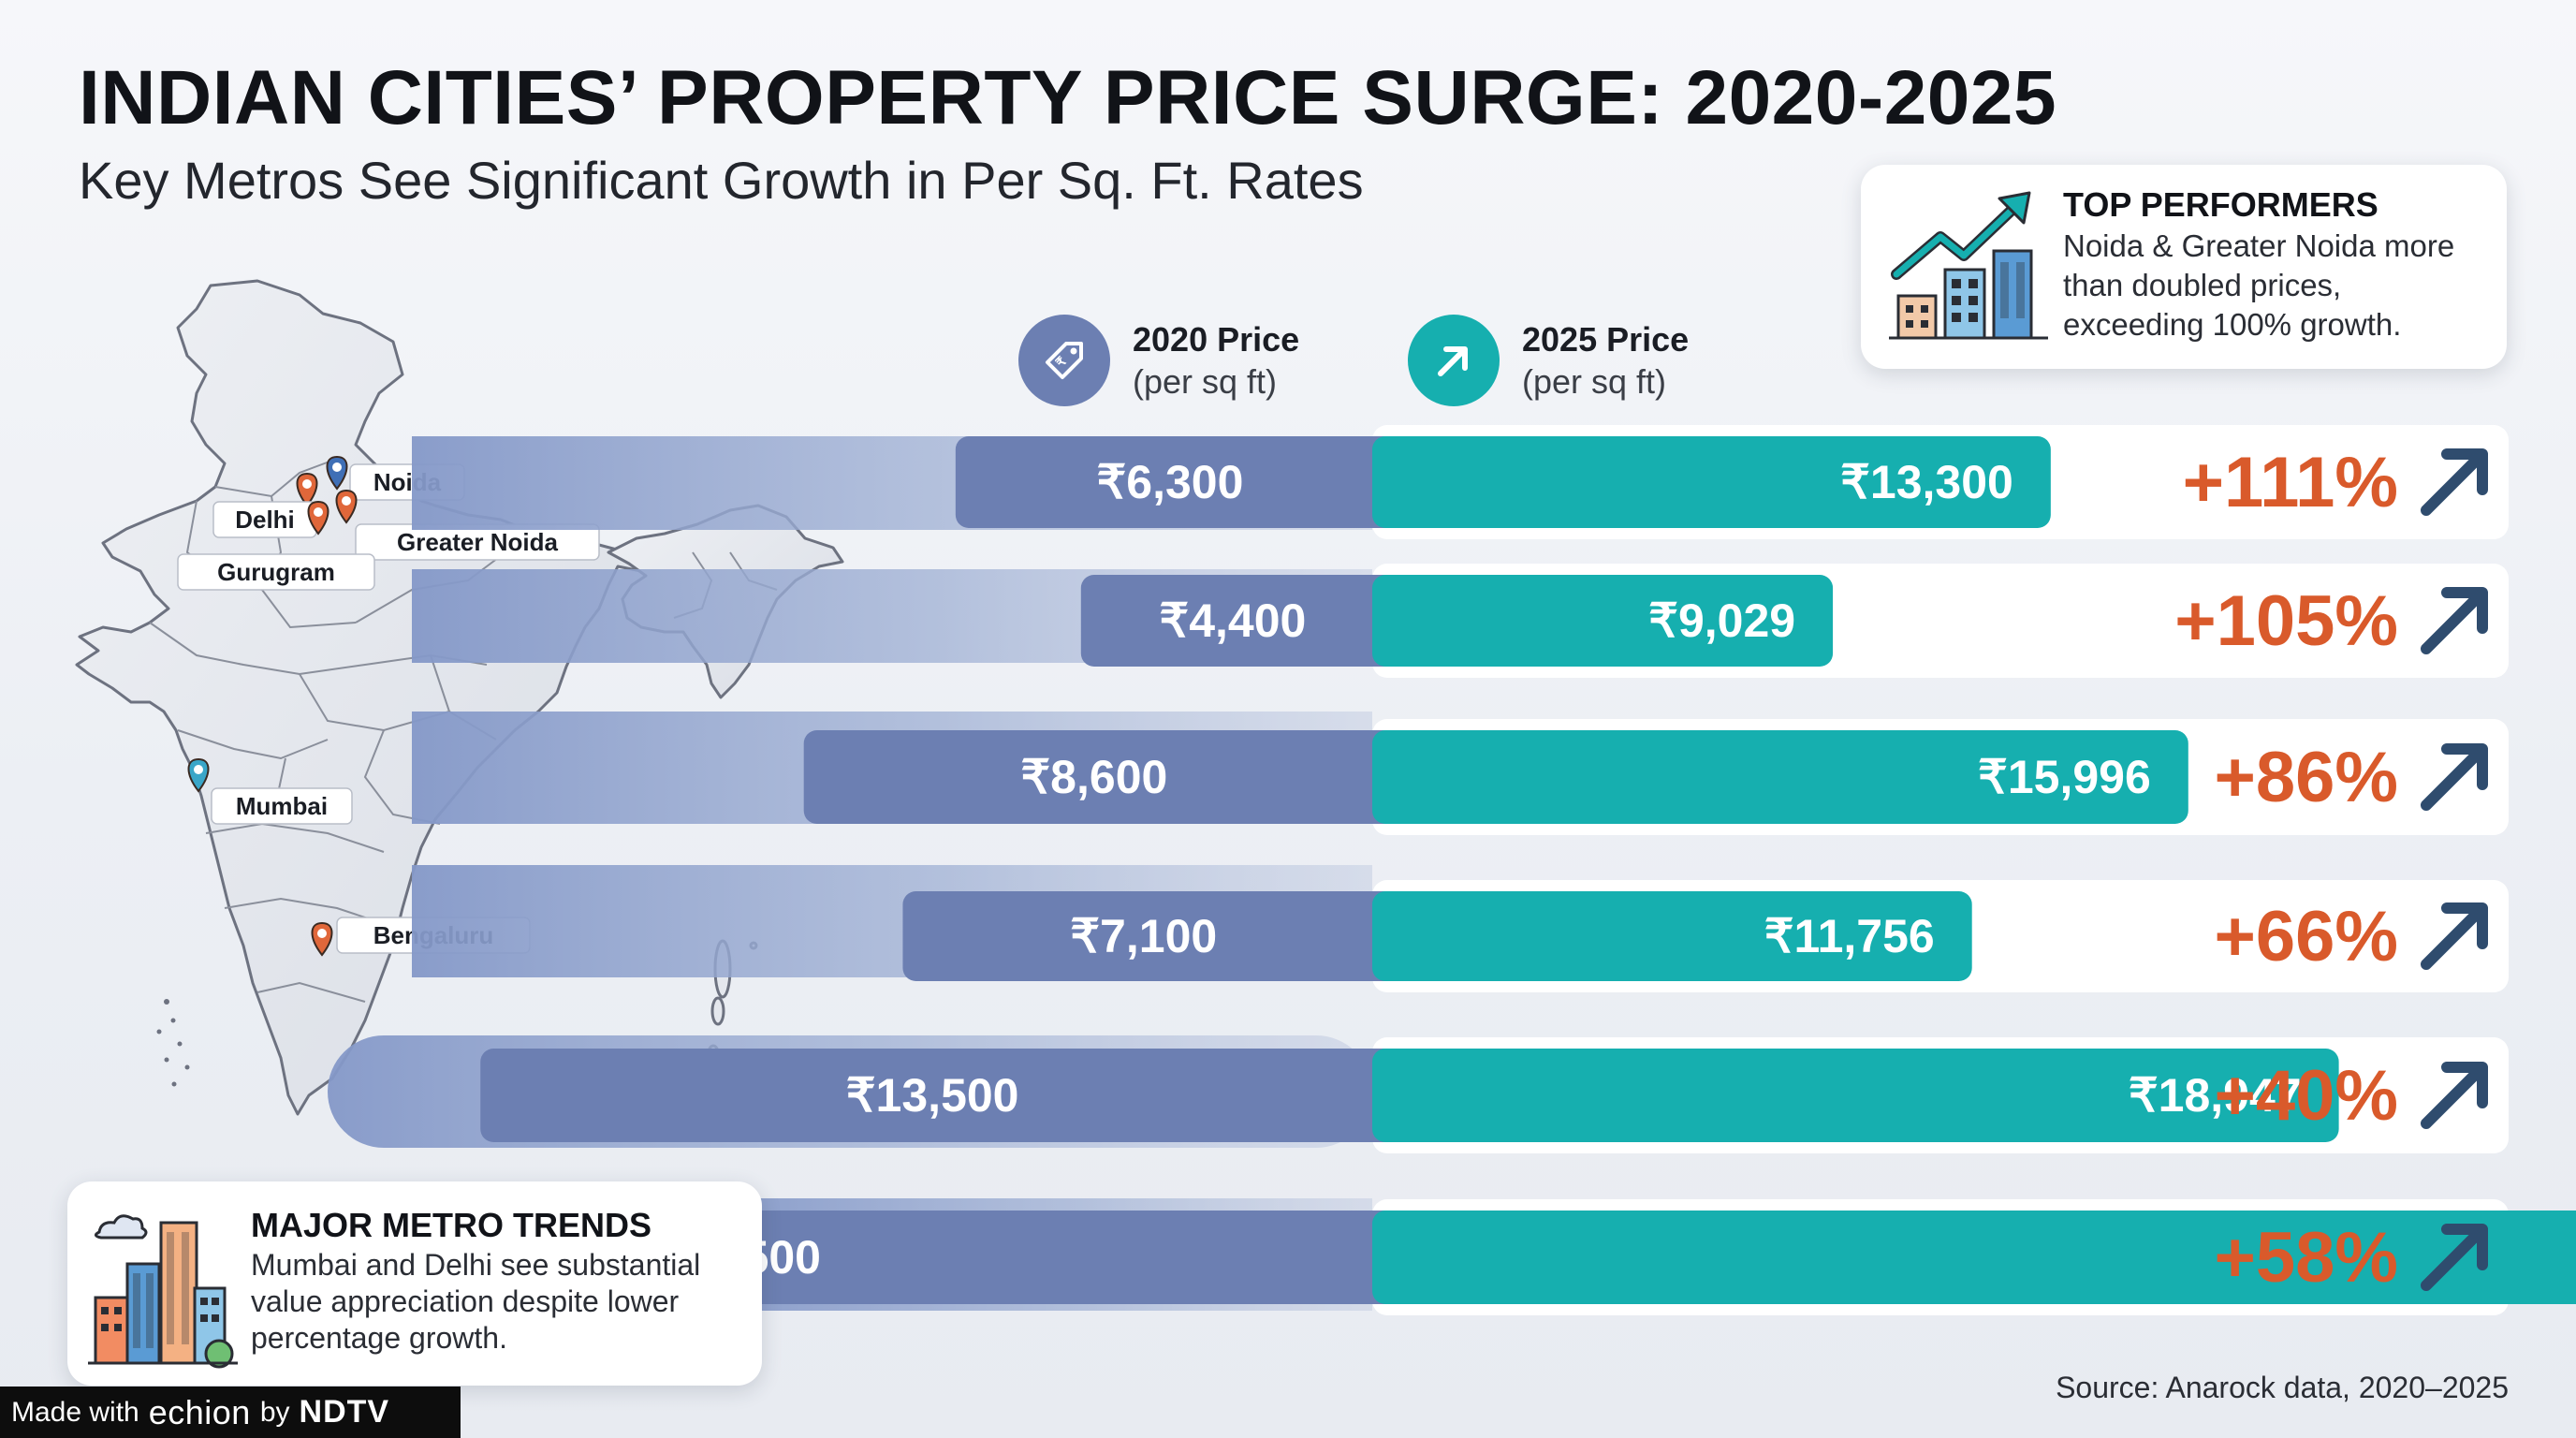  Describe the element at coordinates (307, 489) in the screenshot. I see `map-pin-delhi` at that location.